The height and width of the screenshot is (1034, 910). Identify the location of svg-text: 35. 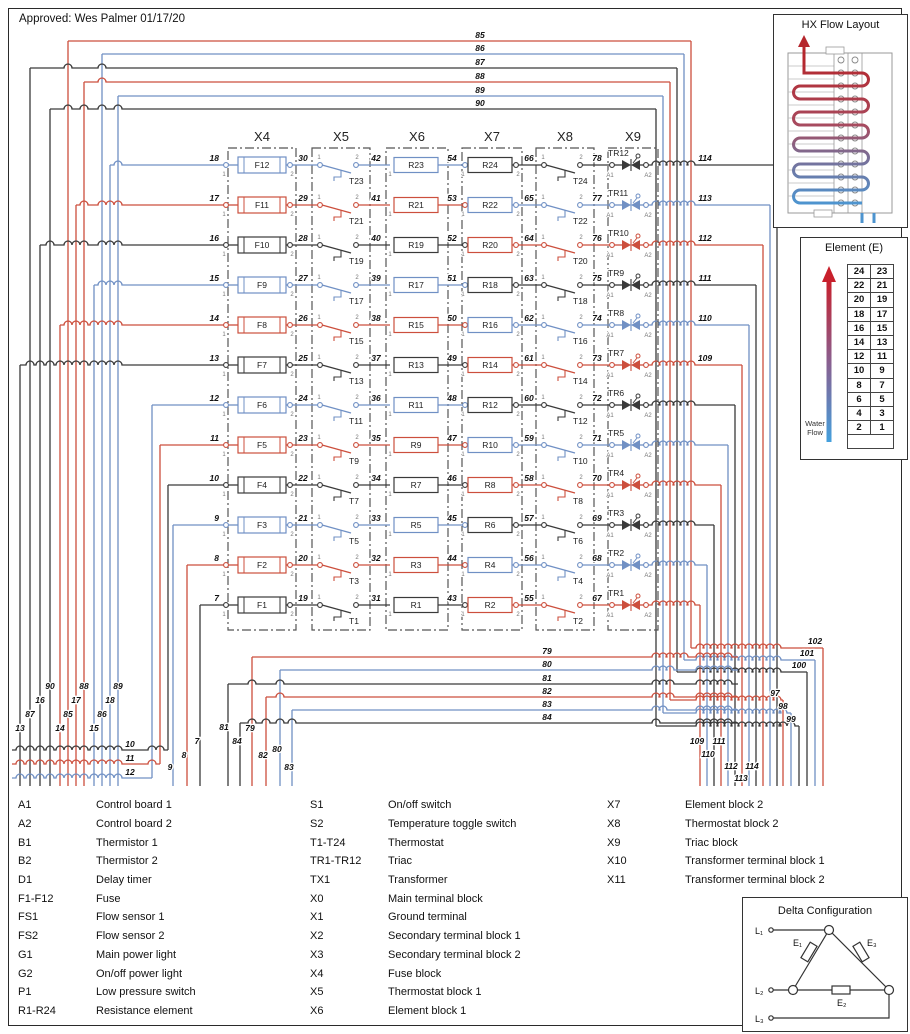
(376, 438).